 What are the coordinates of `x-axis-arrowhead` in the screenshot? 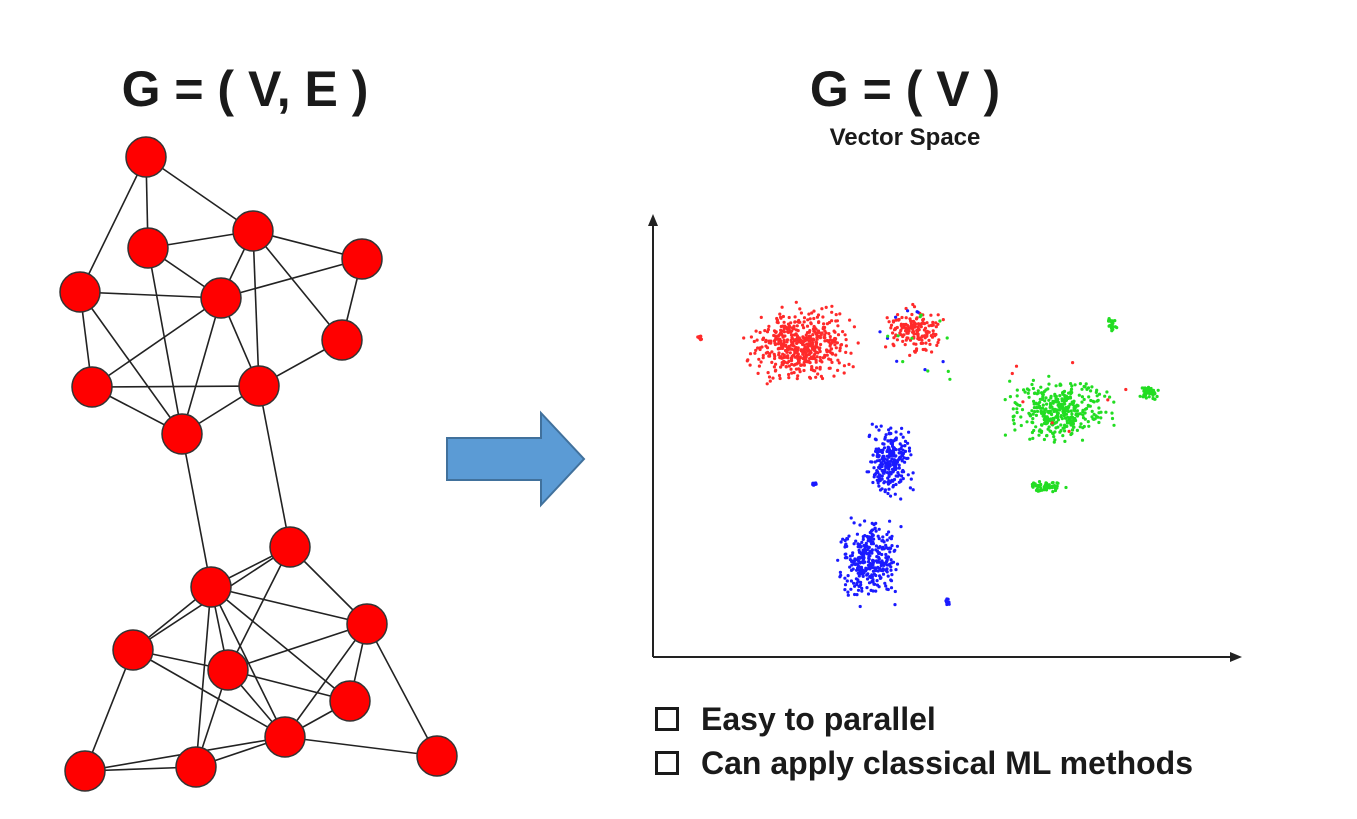 It's located at (1236, 657).